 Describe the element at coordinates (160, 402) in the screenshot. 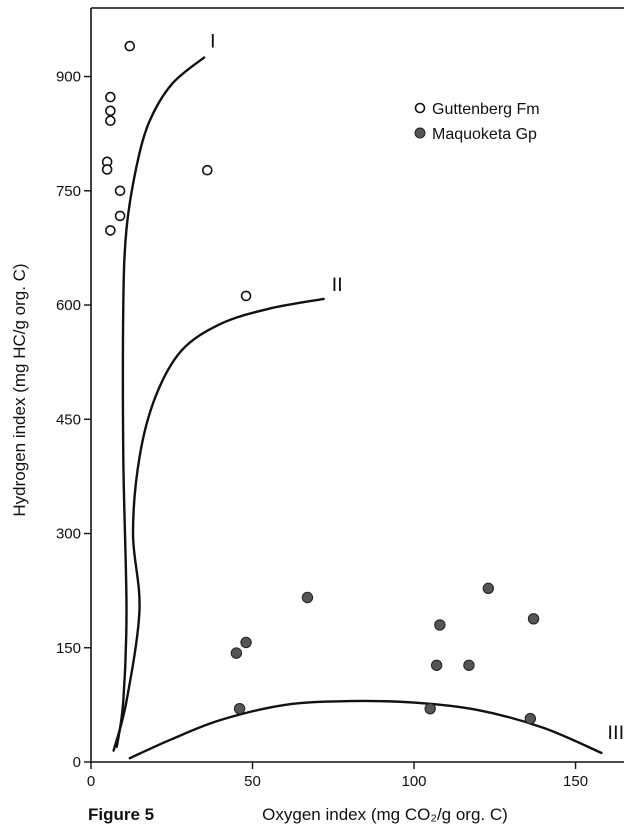

I see `curve-i` at that location.